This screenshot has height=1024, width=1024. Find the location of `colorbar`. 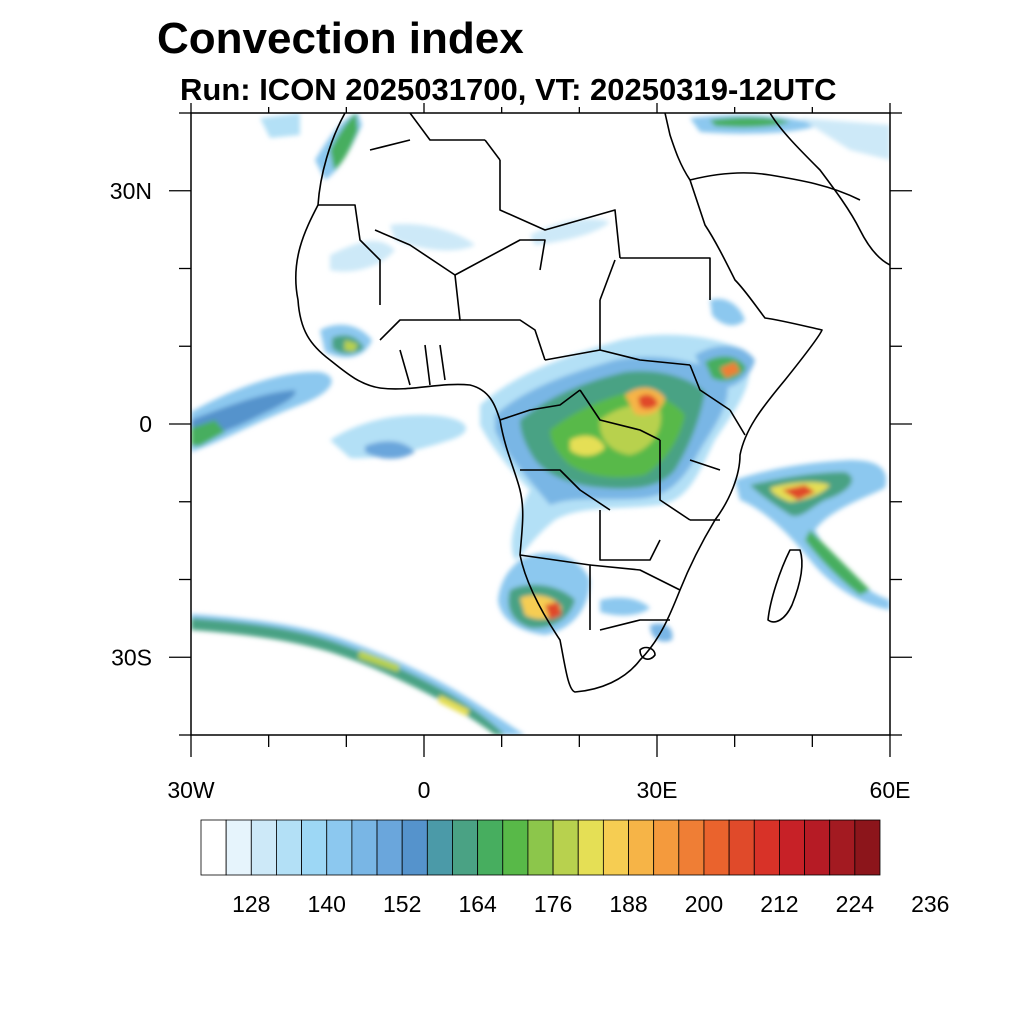

colorbar is located at coordinates (540, 847).